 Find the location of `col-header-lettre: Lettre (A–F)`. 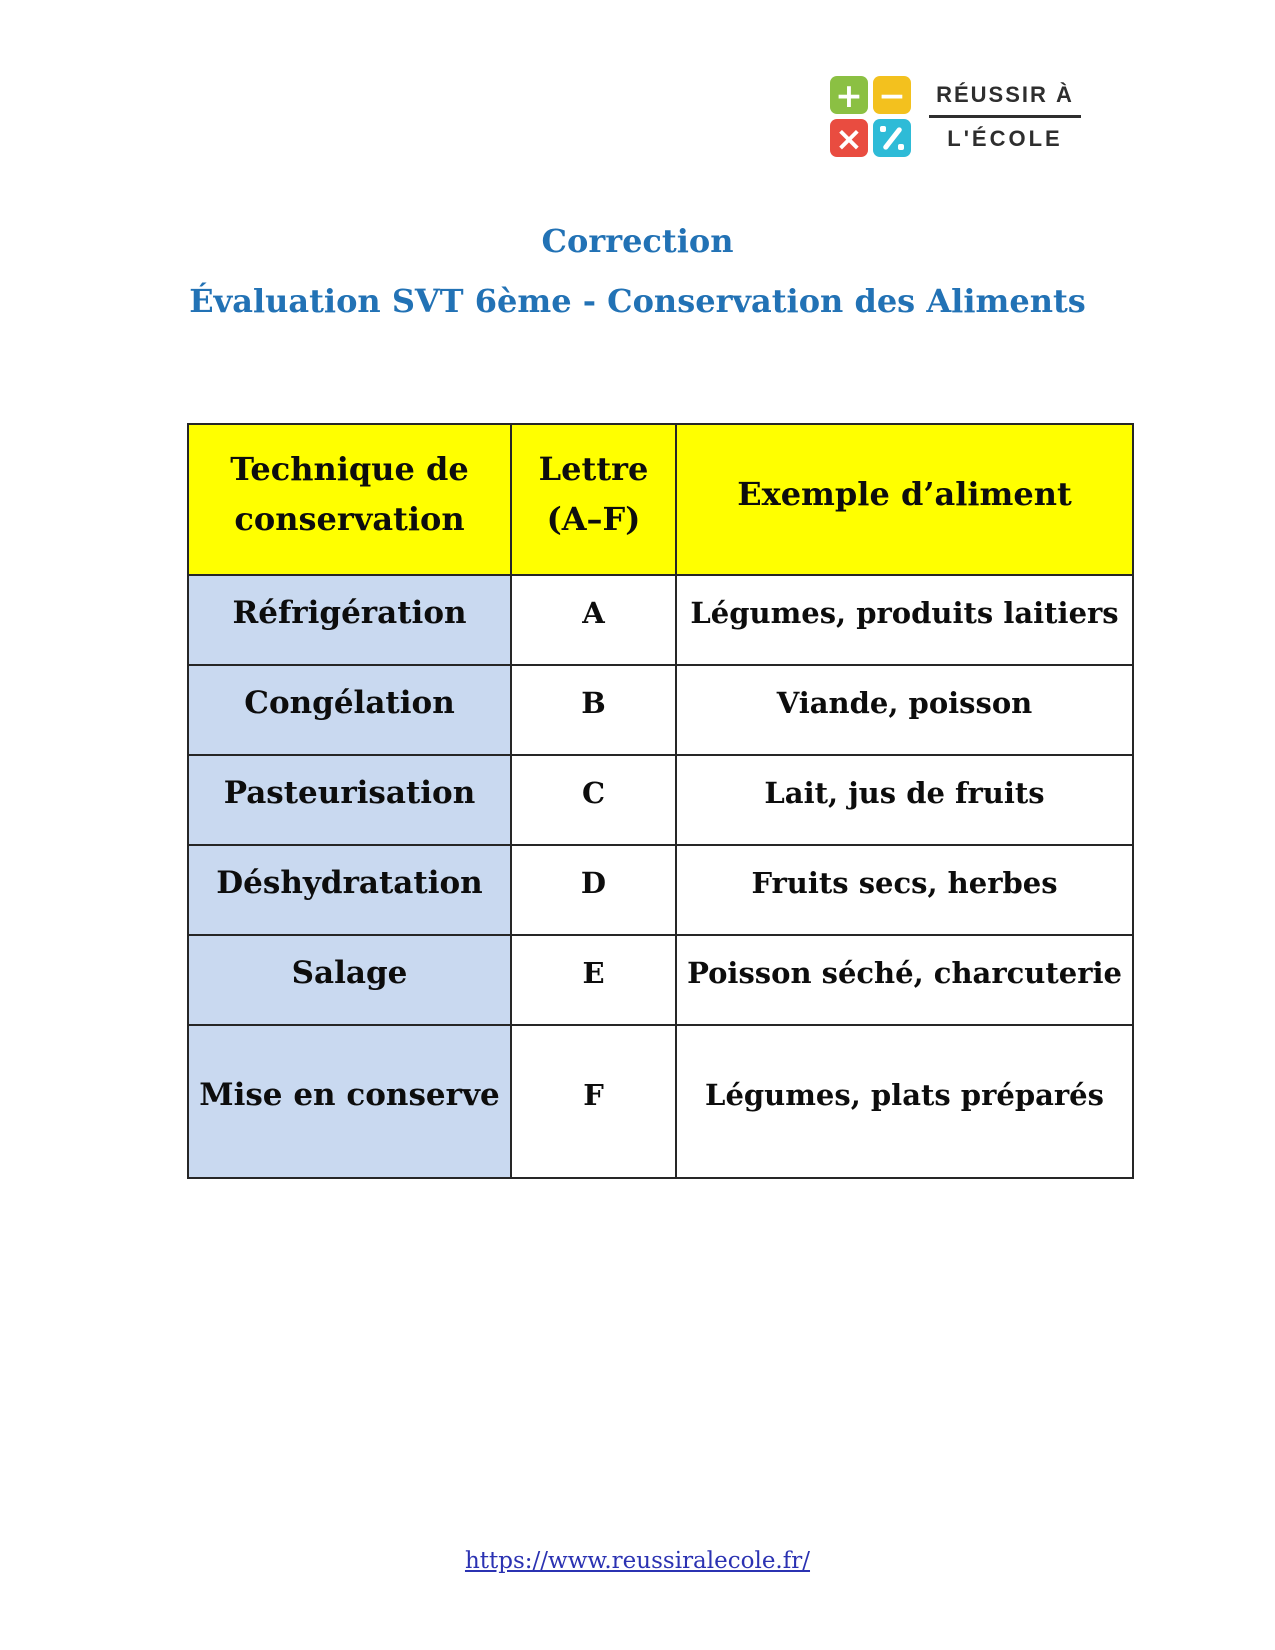

col-header-lettre: Lettre (A–F) is located at coordinates (593, 499).